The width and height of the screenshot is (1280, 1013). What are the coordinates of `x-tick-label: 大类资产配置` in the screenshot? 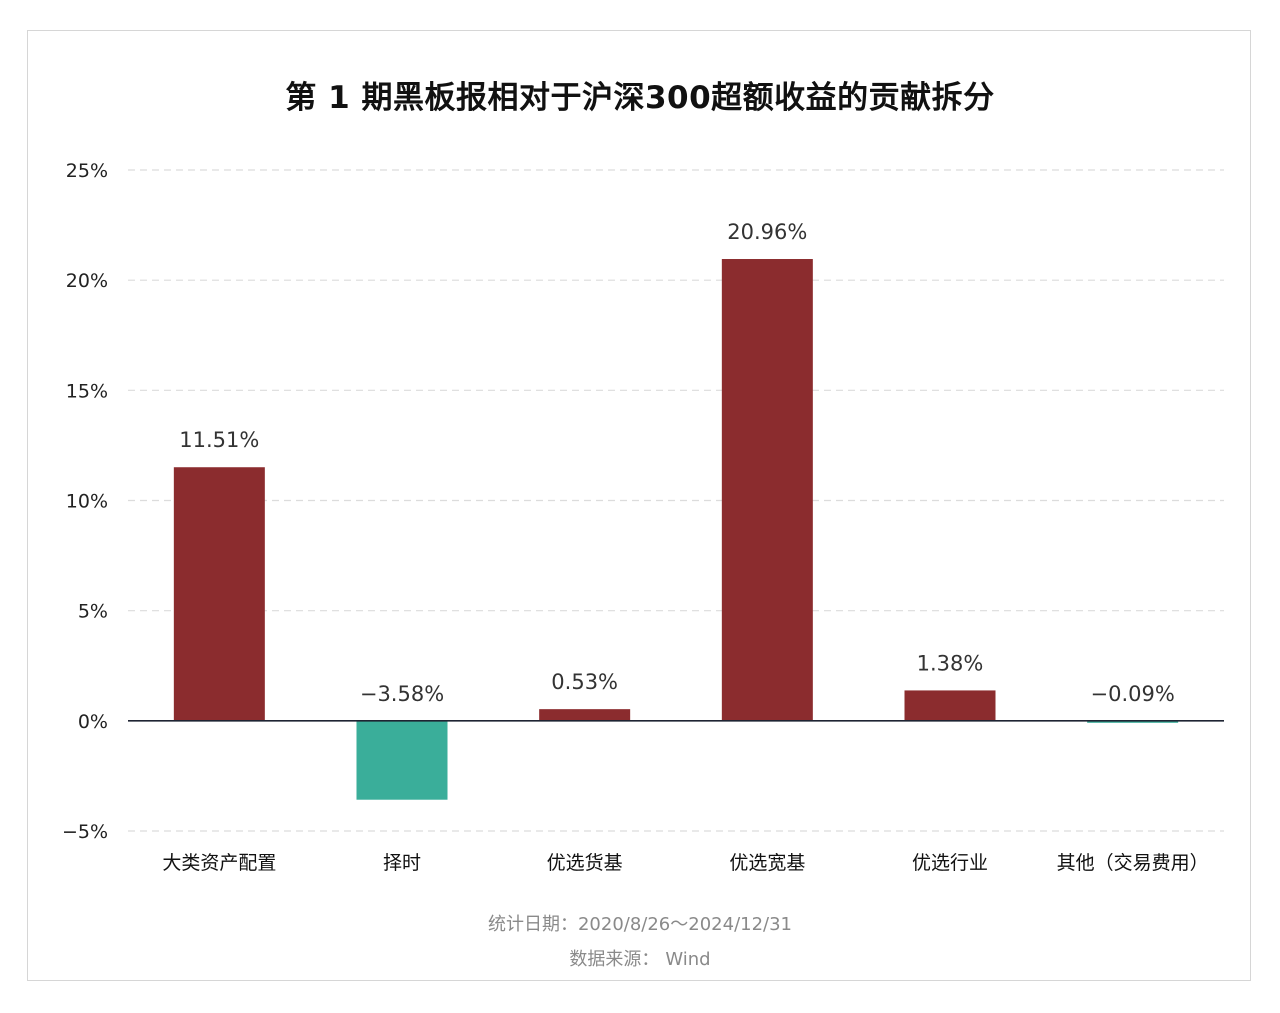 It's located at (219, 863).